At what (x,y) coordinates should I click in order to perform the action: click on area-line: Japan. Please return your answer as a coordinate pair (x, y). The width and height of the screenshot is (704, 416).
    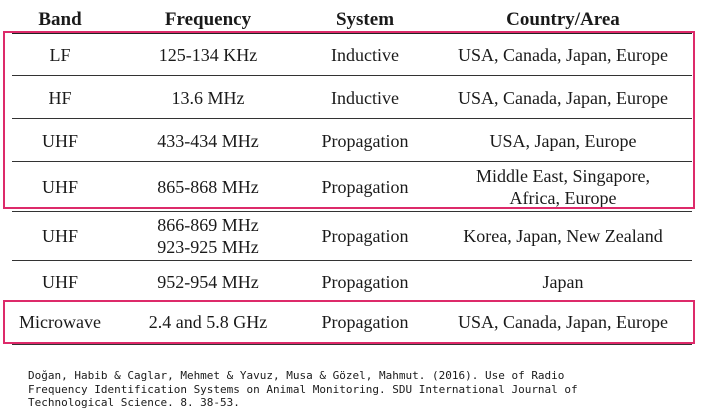
    Looking at the image, I should click on (563, 282).